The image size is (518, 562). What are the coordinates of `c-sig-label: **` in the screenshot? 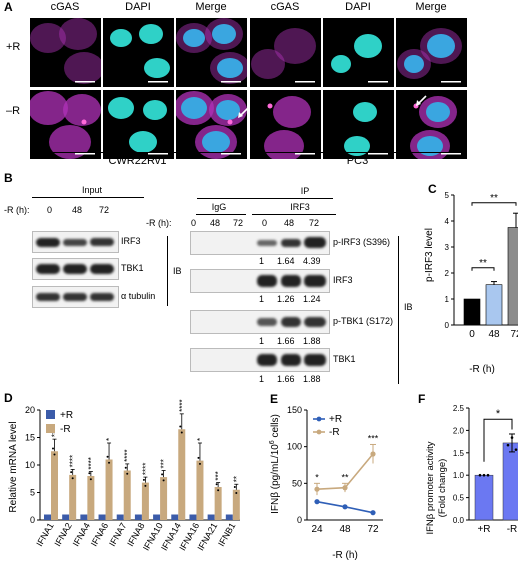 It's located at (483, 263).